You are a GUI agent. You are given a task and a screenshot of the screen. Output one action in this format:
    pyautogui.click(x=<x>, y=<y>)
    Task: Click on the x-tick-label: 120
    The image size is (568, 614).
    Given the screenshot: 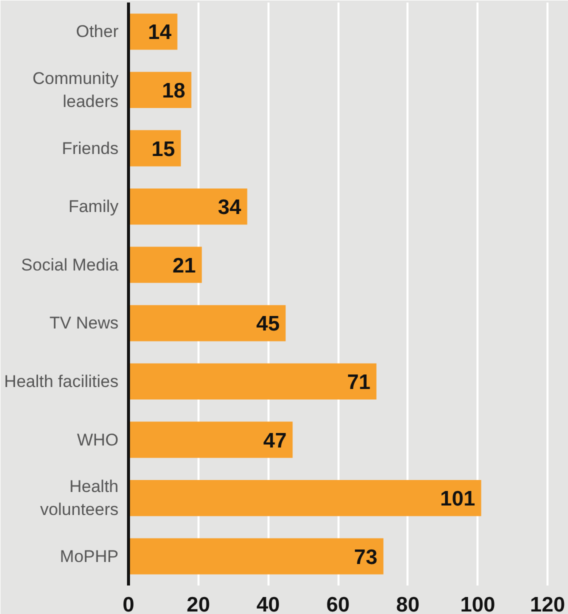 What is the action you would take?
    pyautogui.click(x=548, y=604)
    